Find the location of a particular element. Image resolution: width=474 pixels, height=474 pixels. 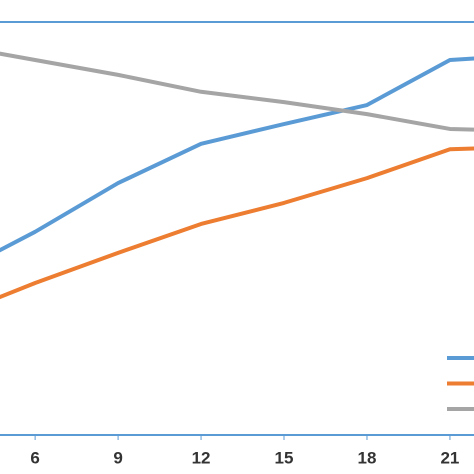

x-tick-label: 9 is located at coordinates (117, 457).